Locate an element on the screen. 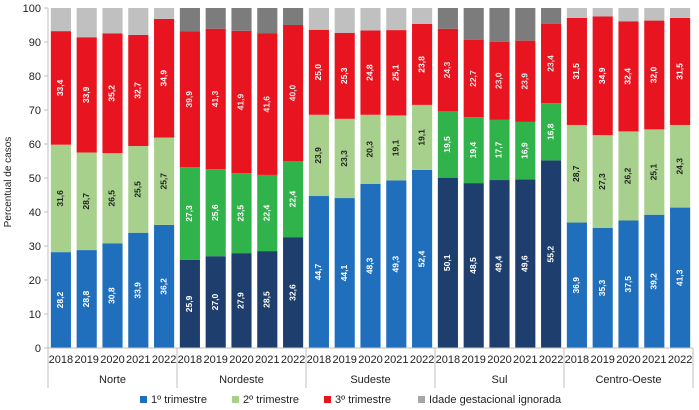 This screenshot has height=410, width=699. data-label: 32,6 is located at coordinates (292, 292).